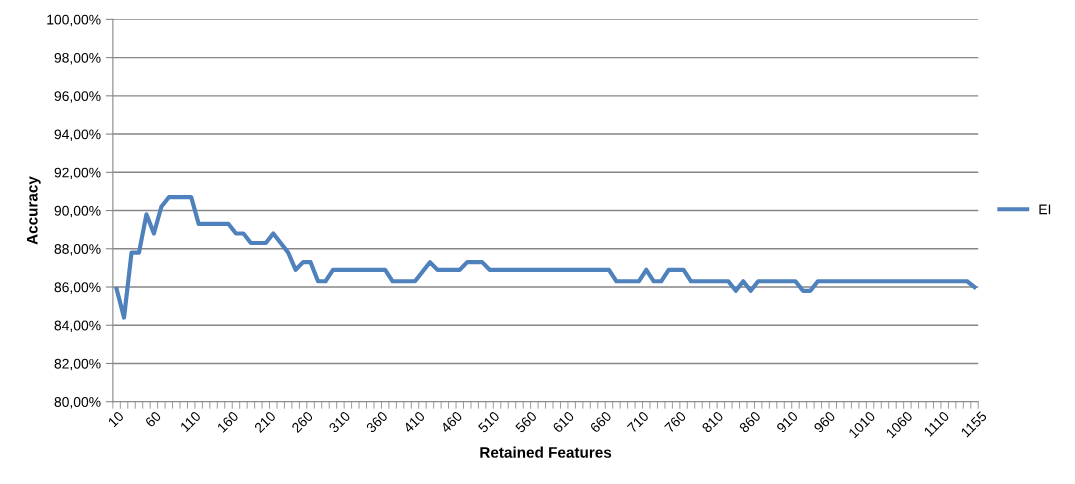 This screenshot has width=1075, height=484. I want to click on y-tick-label: 90,00%, so click(77, 211).